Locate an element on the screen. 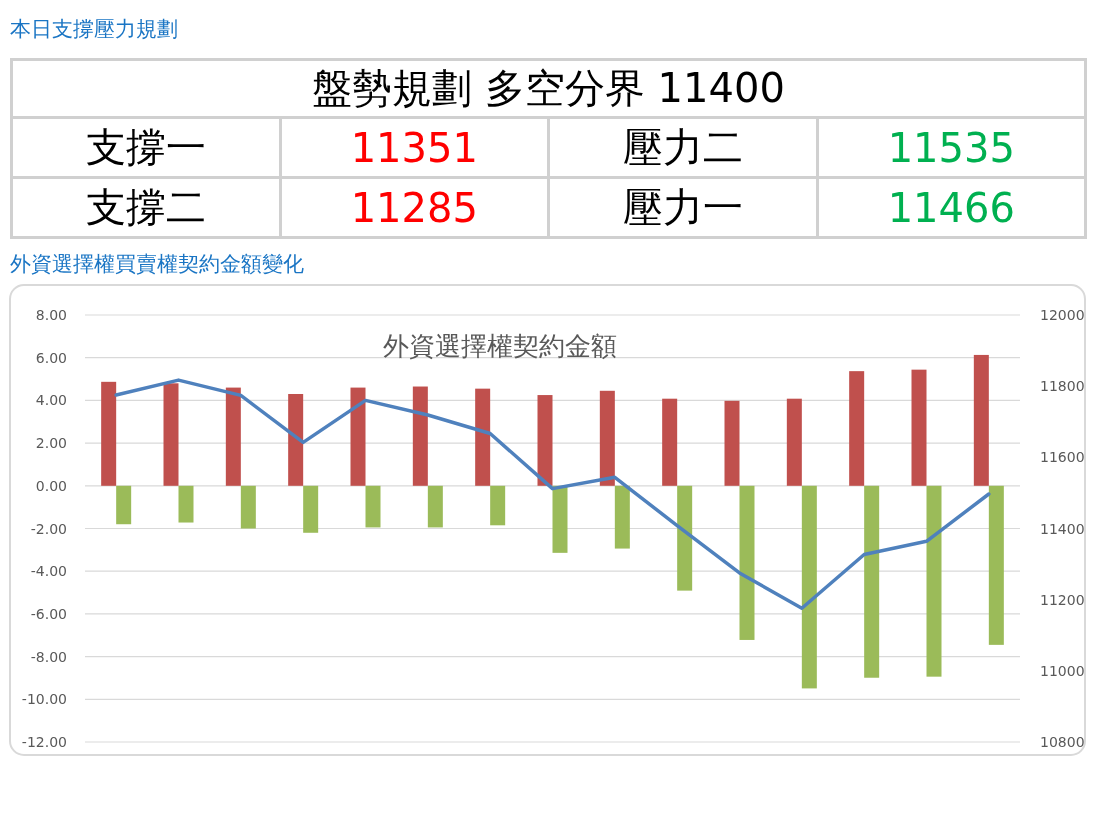 This screenshot has height=822, width=1100. y-tick-label: -4.00 is located at coordinates (48, 571).